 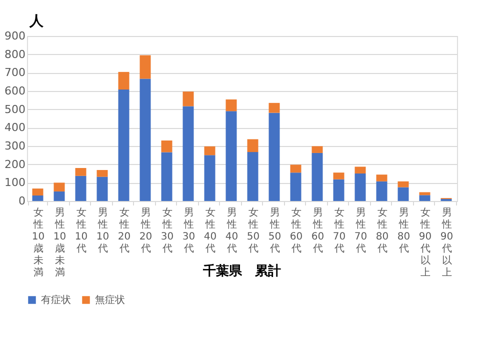 I want to click on x-tick-label: 女性 80代, so click(x=382, y=230).